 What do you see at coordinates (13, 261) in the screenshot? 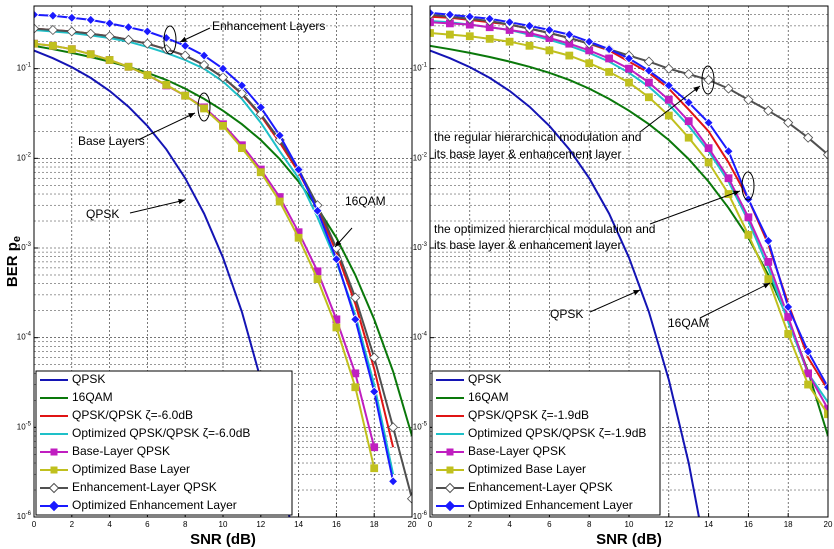
I see `y-axis-label: BER pe` at bounding box center [13, 261].